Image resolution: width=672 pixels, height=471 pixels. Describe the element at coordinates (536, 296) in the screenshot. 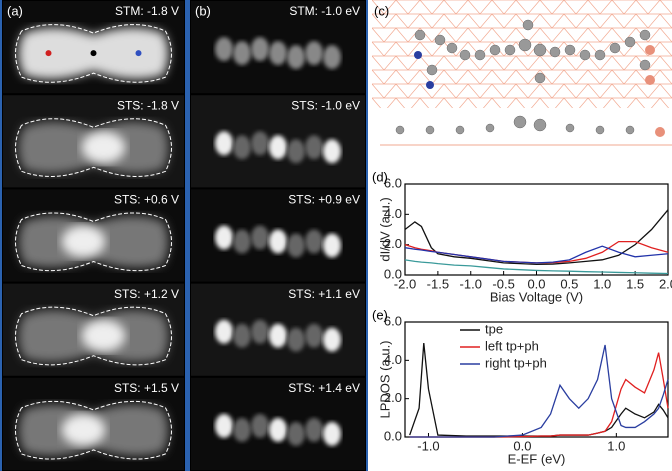

I see `x-axis-title: Bias Voltage (V)` at that location.